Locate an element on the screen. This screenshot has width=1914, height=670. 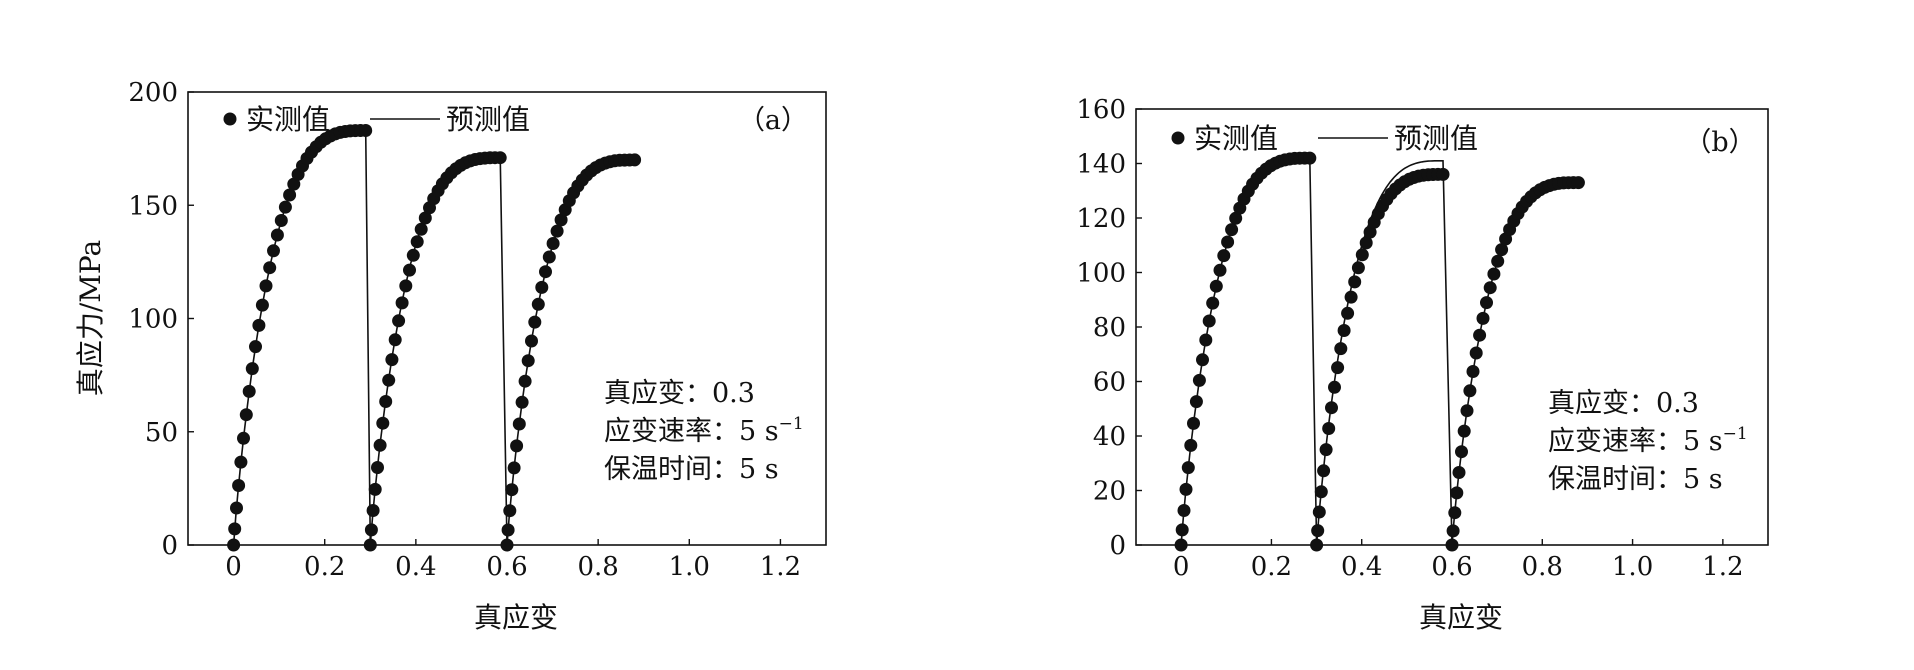
x-tick-label-b: 0.6 is located at coordinates (1451, 567).